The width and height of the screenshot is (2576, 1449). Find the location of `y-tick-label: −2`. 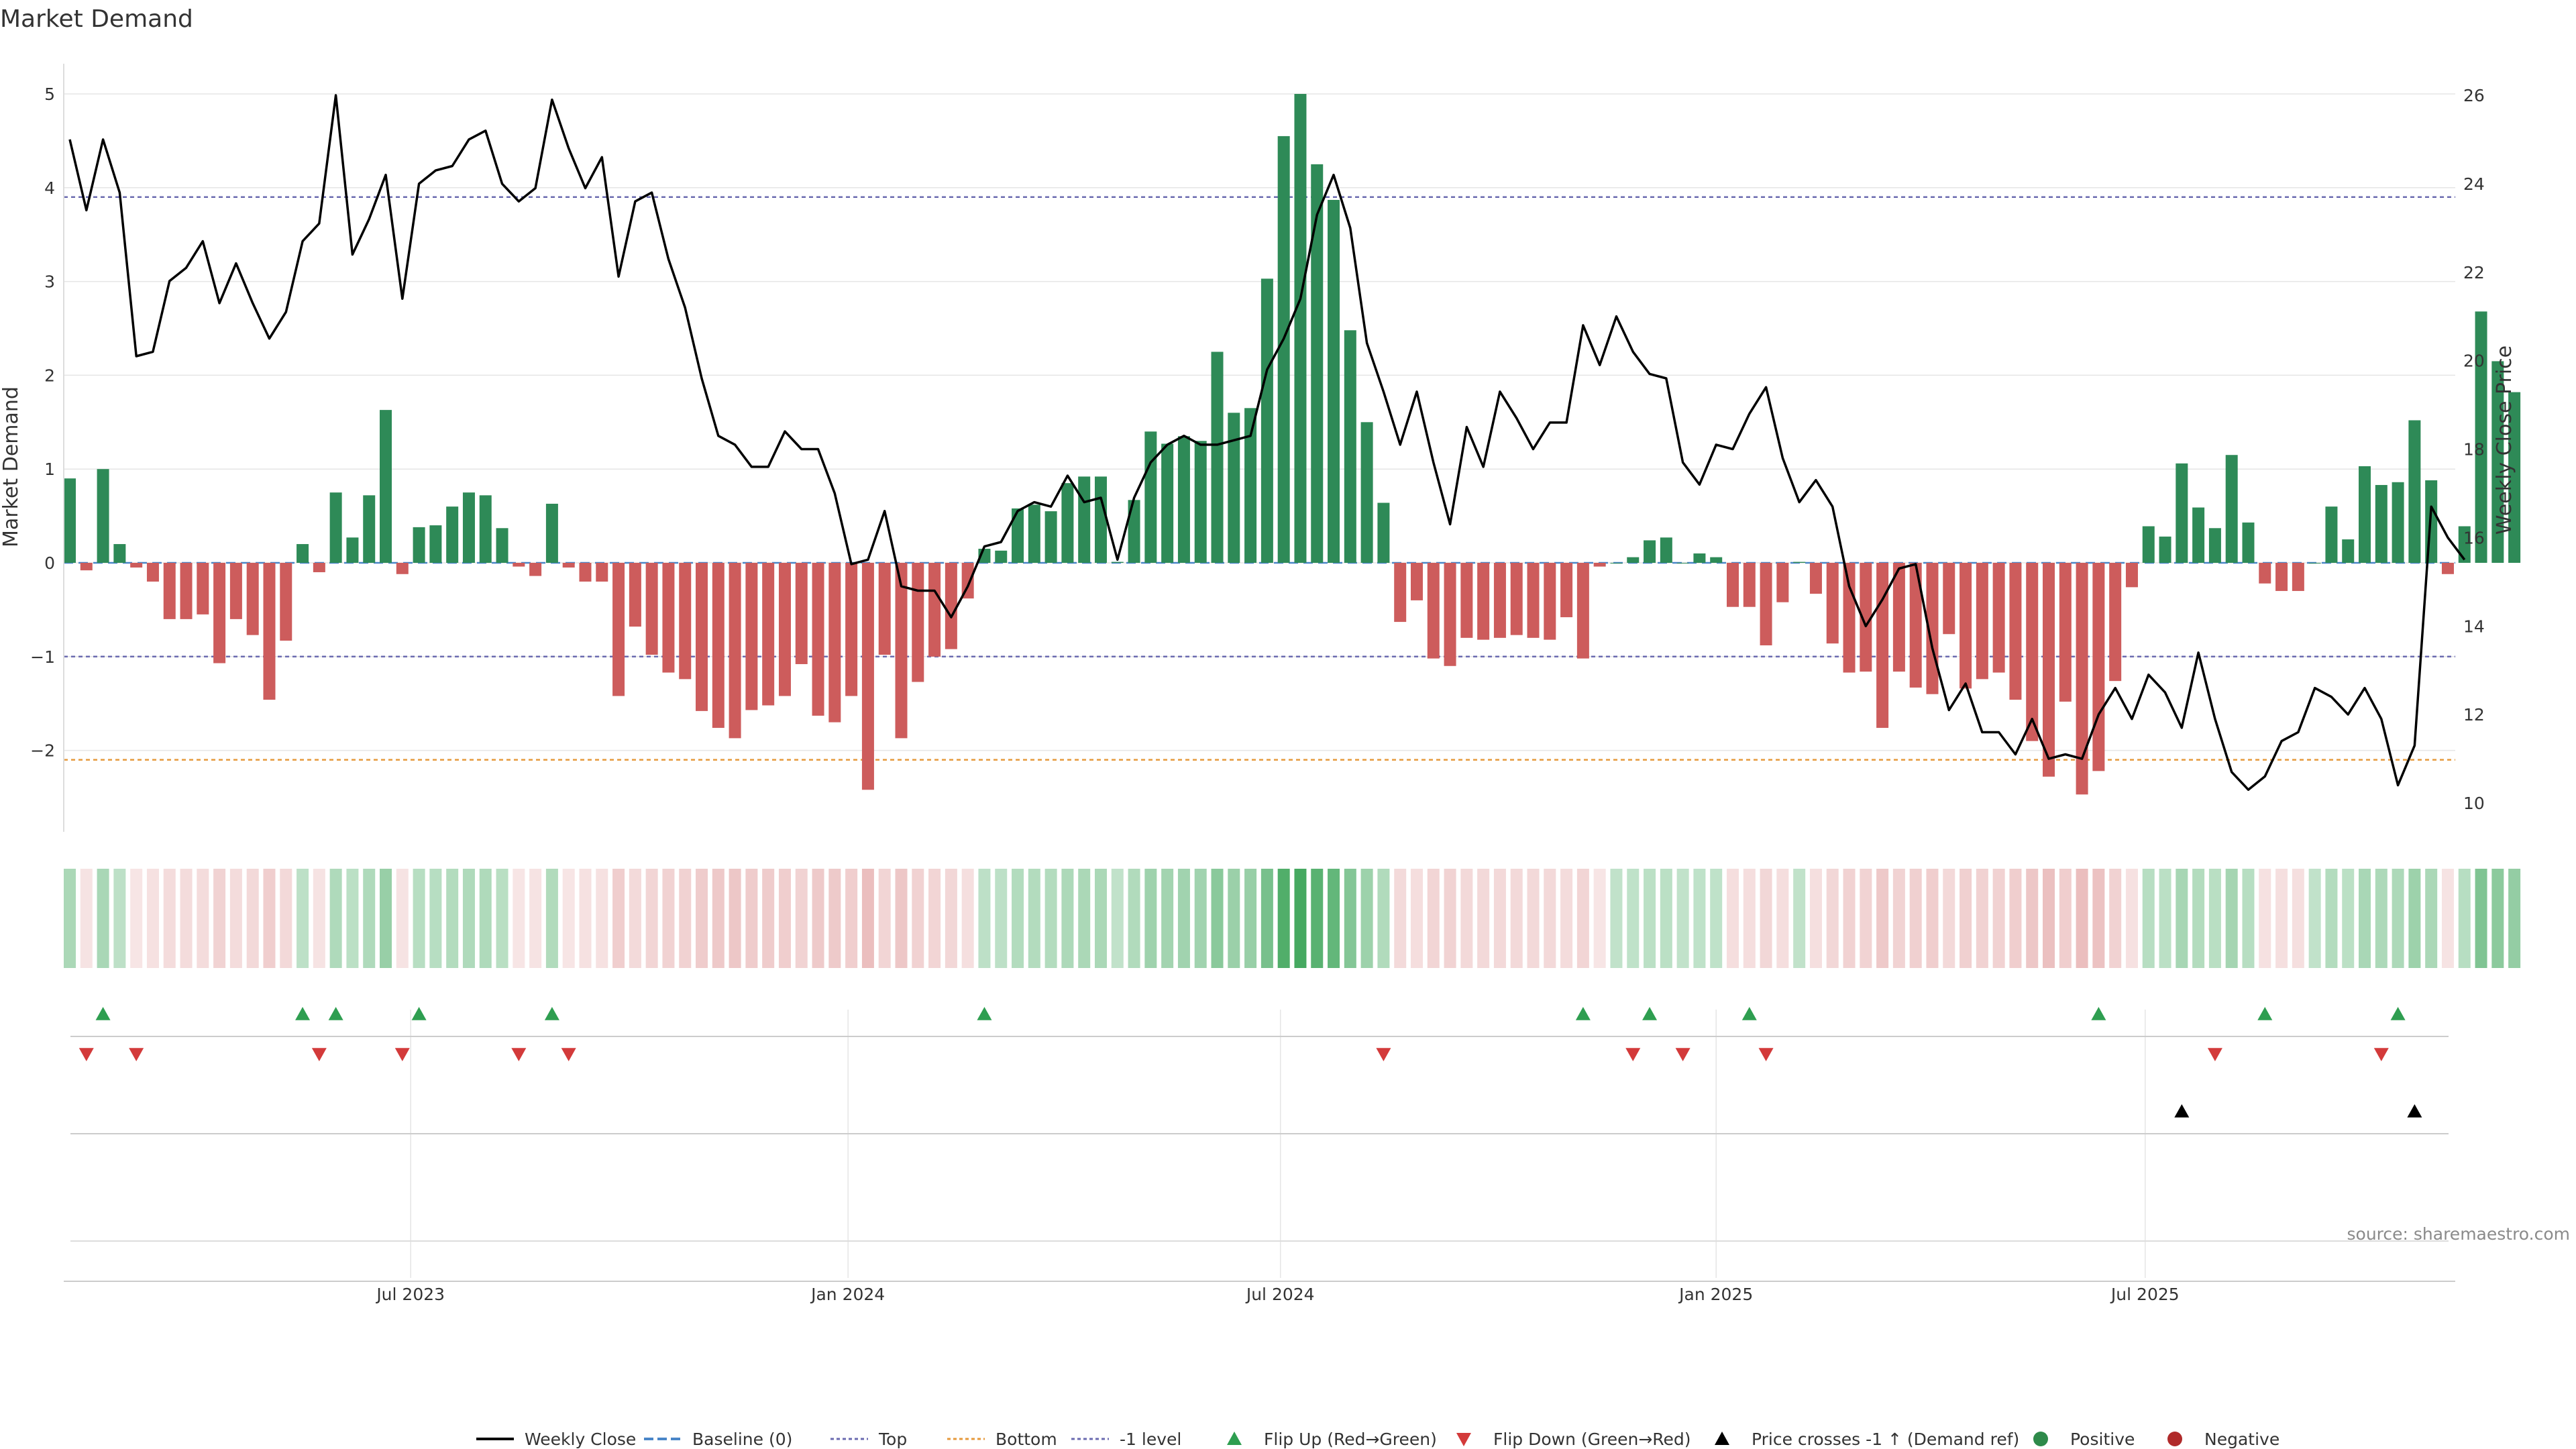

y-tick-label: −2 is located at coordinates (42, 751).